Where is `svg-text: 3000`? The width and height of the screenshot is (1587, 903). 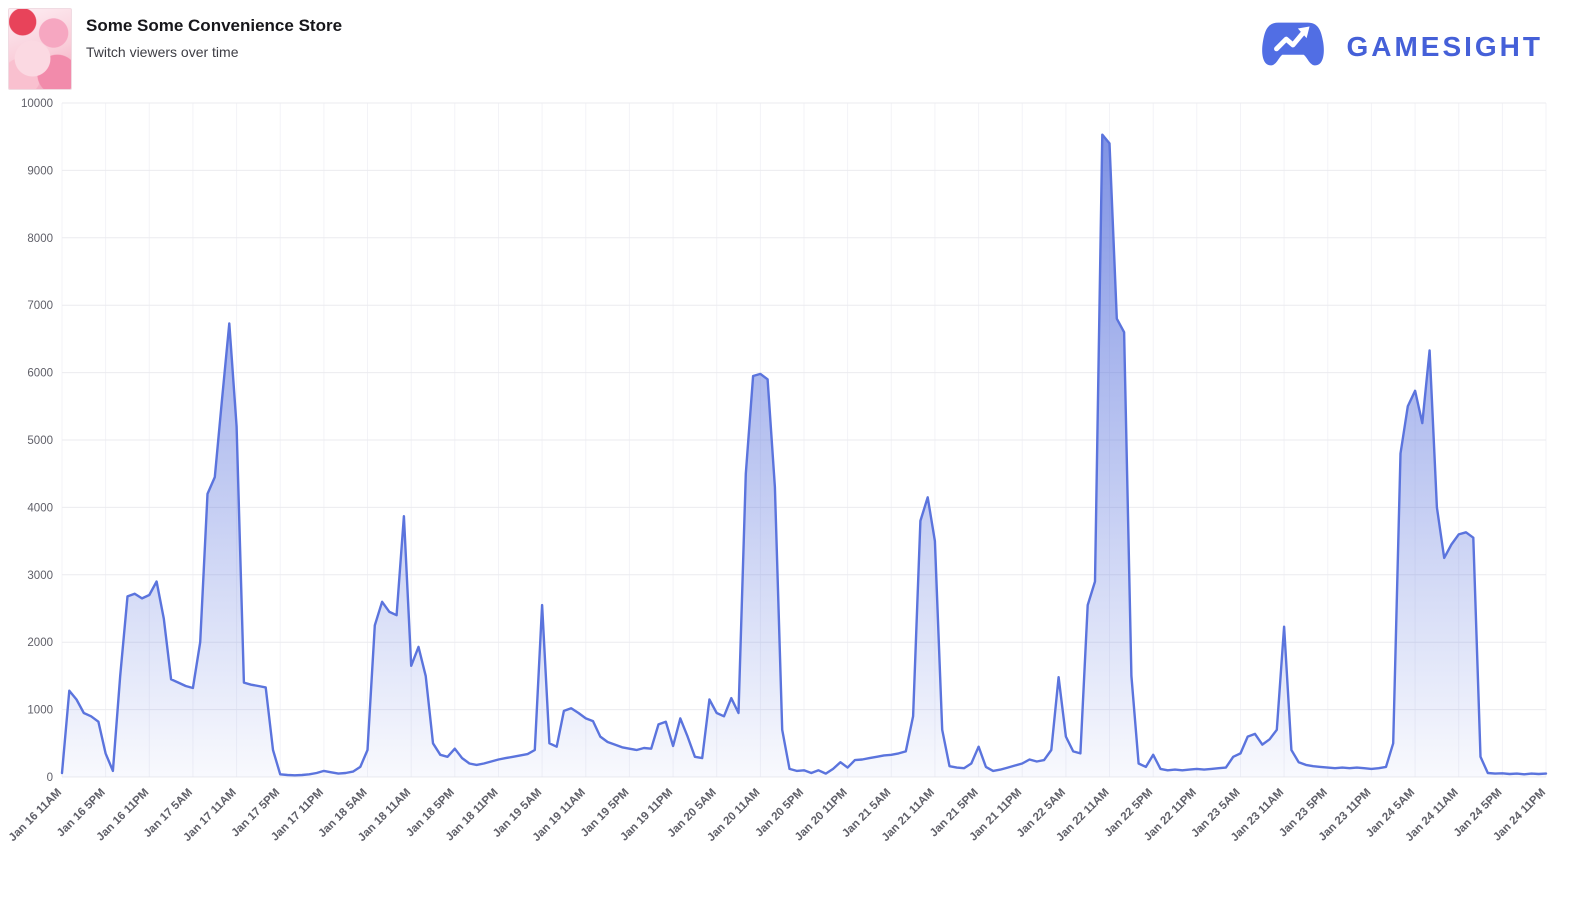 svg-text: 3000 is located at coordinates (40, 576).